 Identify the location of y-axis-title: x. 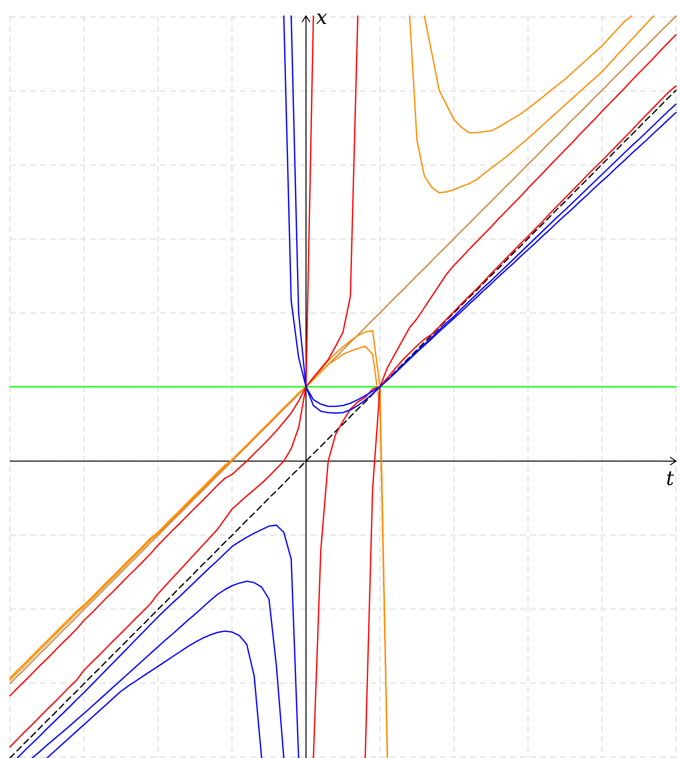
(322, 17).